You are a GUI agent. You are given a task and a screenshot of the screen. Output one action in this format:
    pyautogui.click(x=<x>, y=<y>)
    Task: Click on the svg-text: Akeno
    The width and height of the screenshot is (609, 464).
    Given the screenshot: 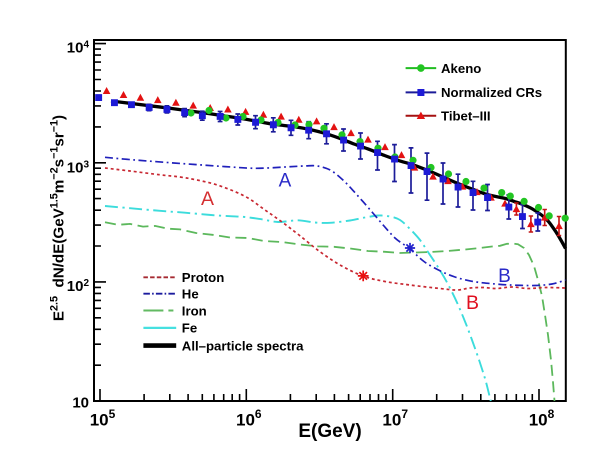 What is the action you would take?
    pyautogui.click(x=461, y=68)
    